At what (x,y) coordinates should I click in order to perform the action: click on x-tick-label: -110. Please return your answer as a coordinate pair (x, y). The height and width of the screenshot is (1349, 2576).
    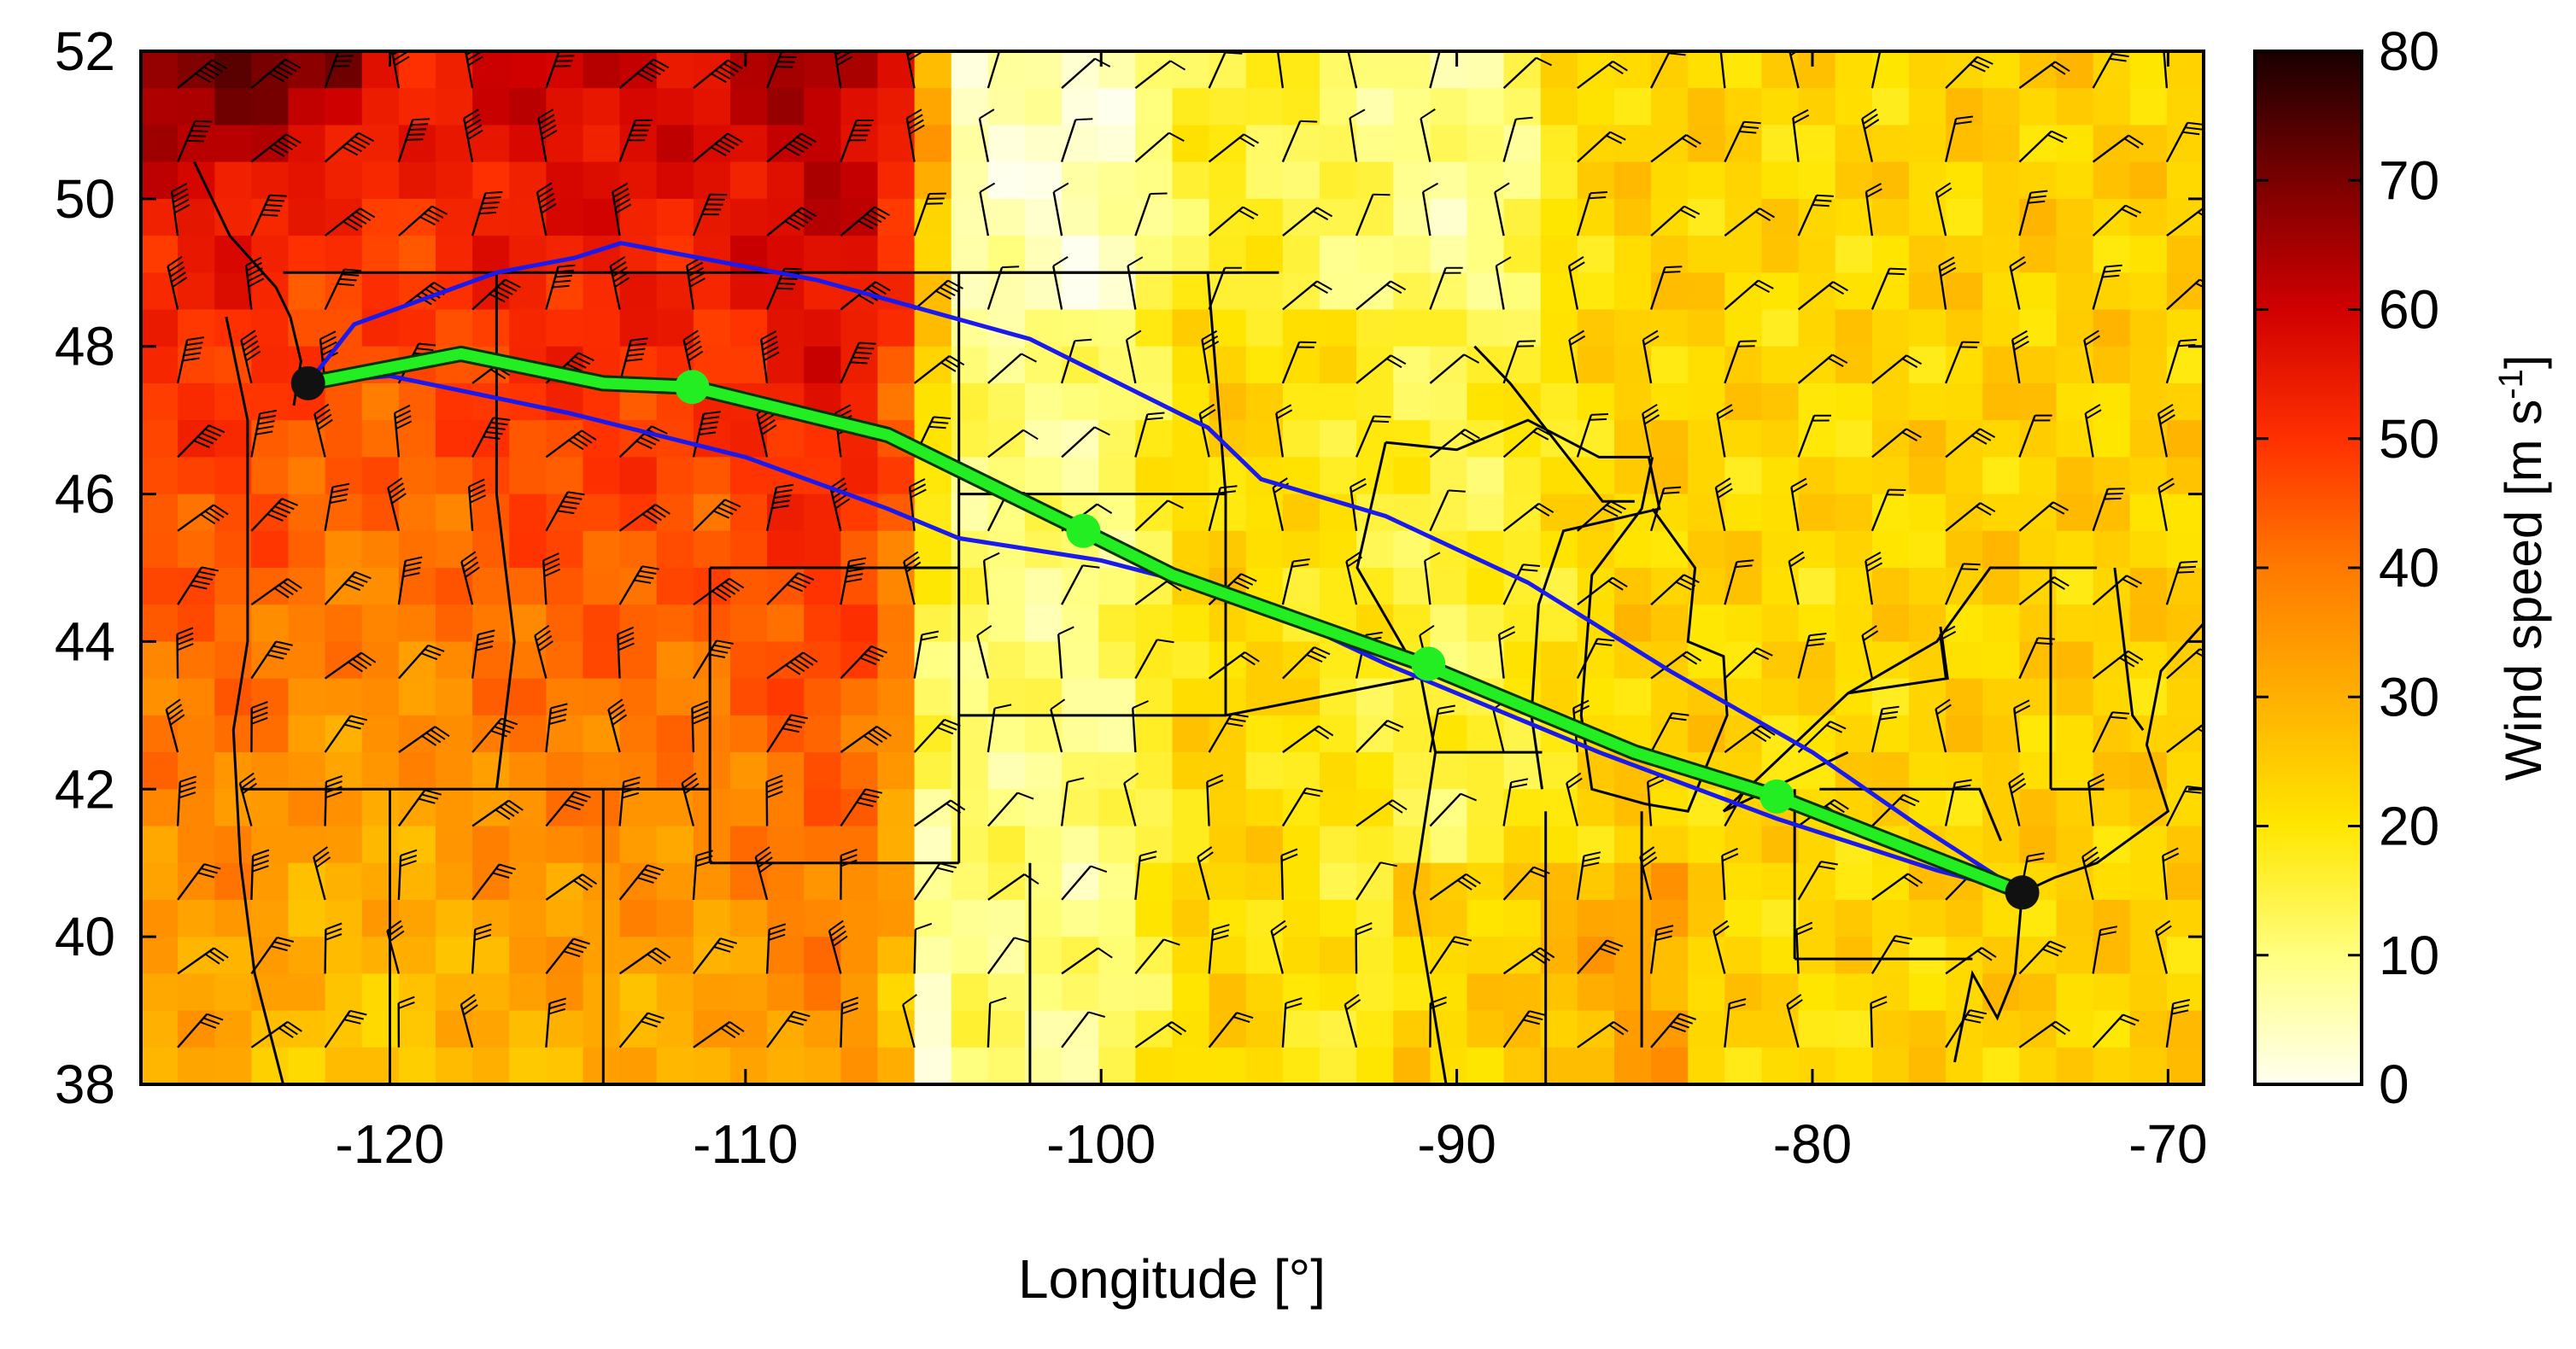
    Looking at the image, I should click on (745, 1144).